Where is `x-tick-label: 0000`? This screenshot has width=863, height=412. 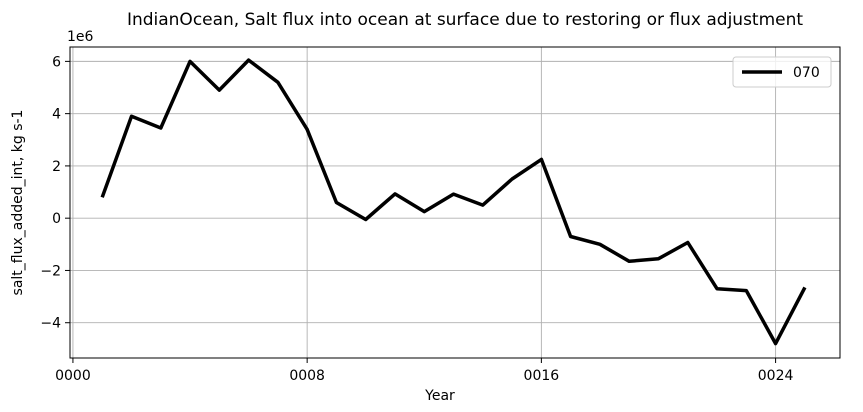
x-tick-label: 0000 is located at coordinates (73, 376).